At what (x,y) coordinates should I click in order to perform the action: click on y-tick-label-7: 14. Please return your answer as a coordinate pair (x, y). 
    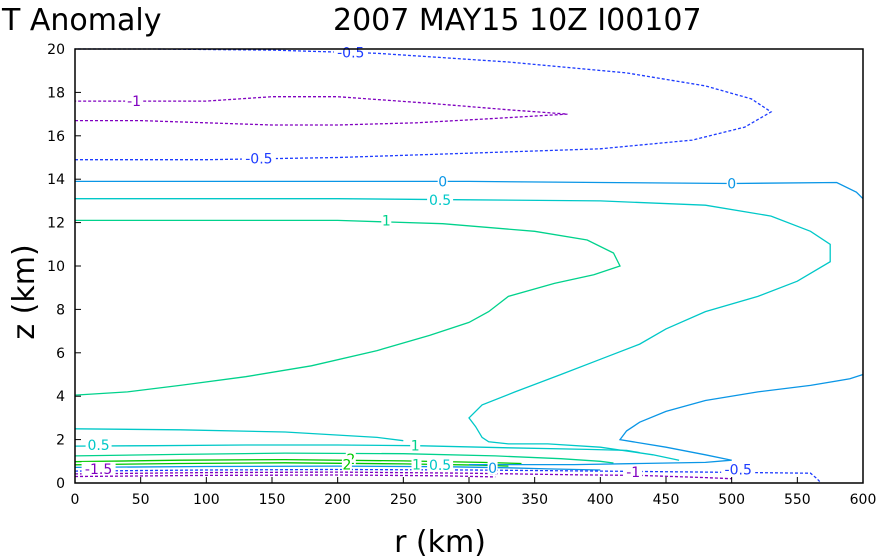
    Looking at the image, I should click on (56, 180).